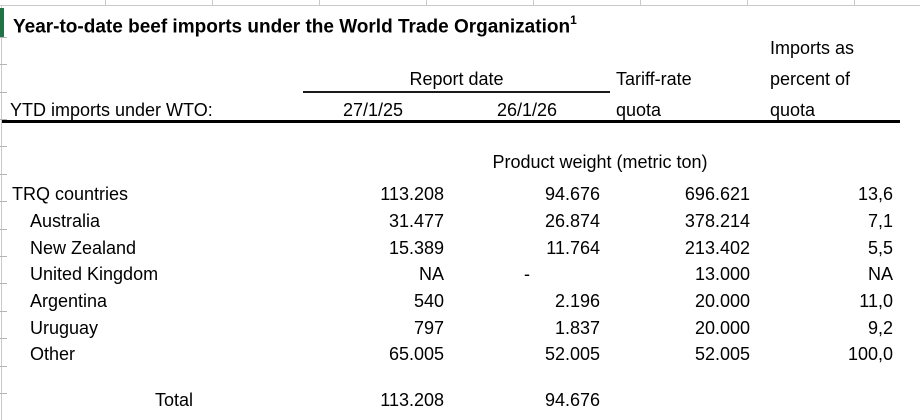 Image resolution: width=920 pixels, height=420 pixels. Describe the element at coordinates (880, 221) in the screenshot. I see `cell-percent: 7,1` at that location.